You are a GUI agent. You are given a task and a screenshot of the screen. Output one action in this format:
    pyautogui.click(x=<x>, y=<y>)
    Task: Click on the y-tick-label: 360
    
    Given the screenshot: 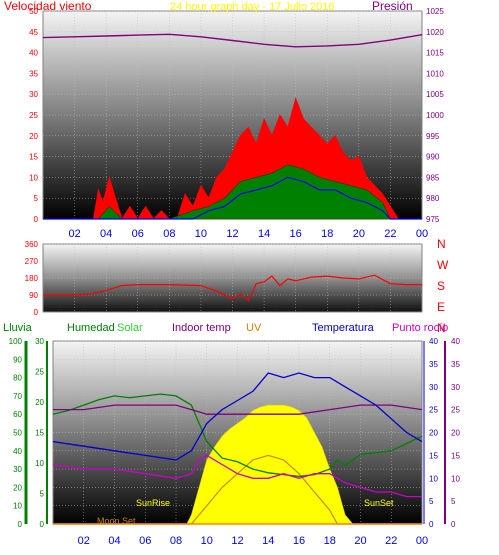 What is the action you would take?
    pyautogui.click(x=32, y=244)
    